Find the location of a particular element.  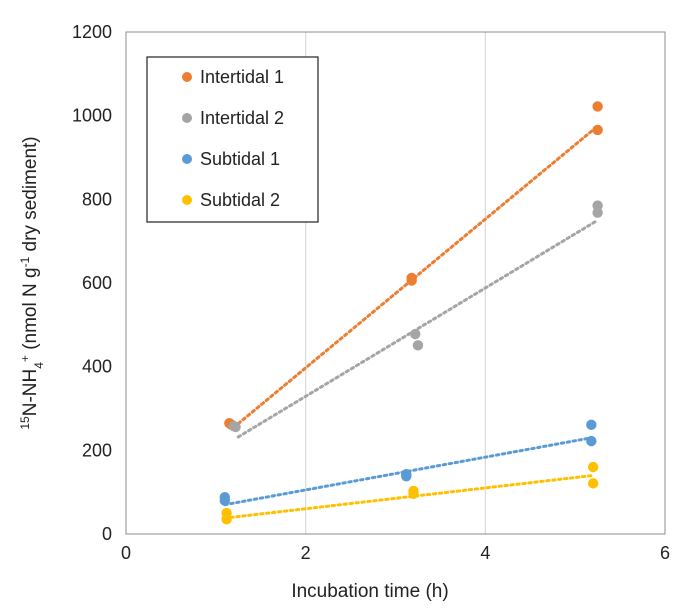

legend-box is located at coordinates (232, 139).